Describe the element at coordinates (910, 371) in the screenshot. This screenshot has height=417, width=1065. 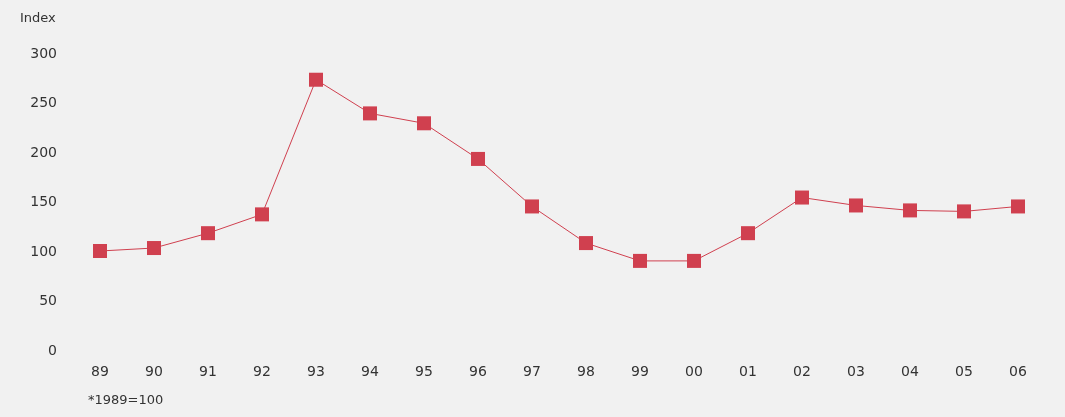
I see `x-tick-label: 04` at that location.